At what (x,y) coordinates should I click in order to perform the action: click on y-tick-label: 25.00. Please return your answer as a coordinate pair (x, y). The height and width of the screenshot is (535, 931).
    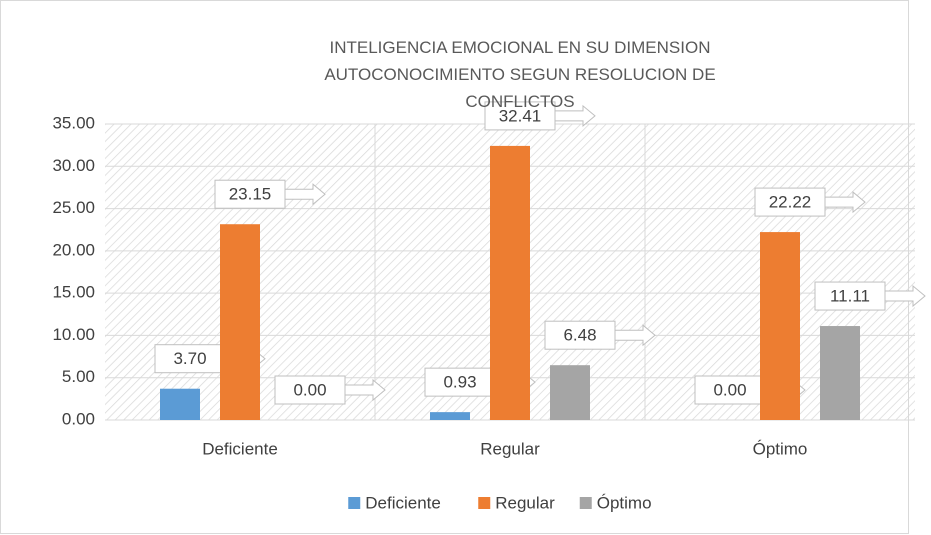
    Looking at the image, I should click on (73, 207).